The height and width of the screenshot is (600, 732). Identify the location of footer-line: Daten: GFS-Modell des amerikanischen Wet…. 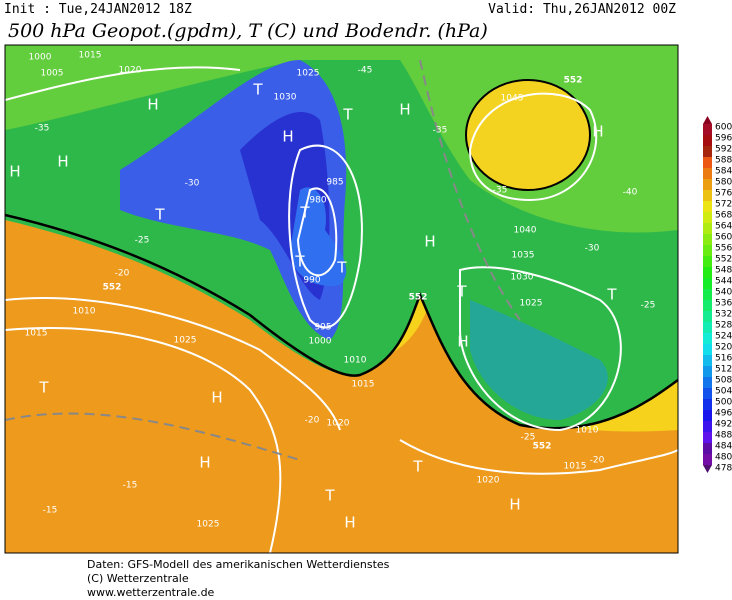
(238, 564).